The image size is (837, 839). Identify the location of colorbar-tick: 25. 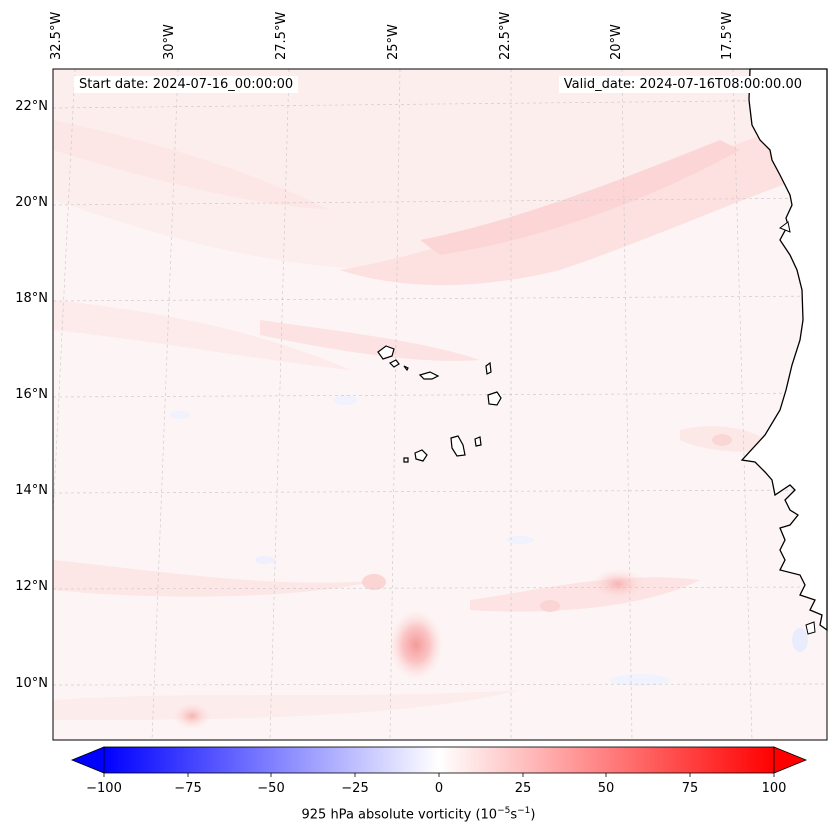
(523, 788).